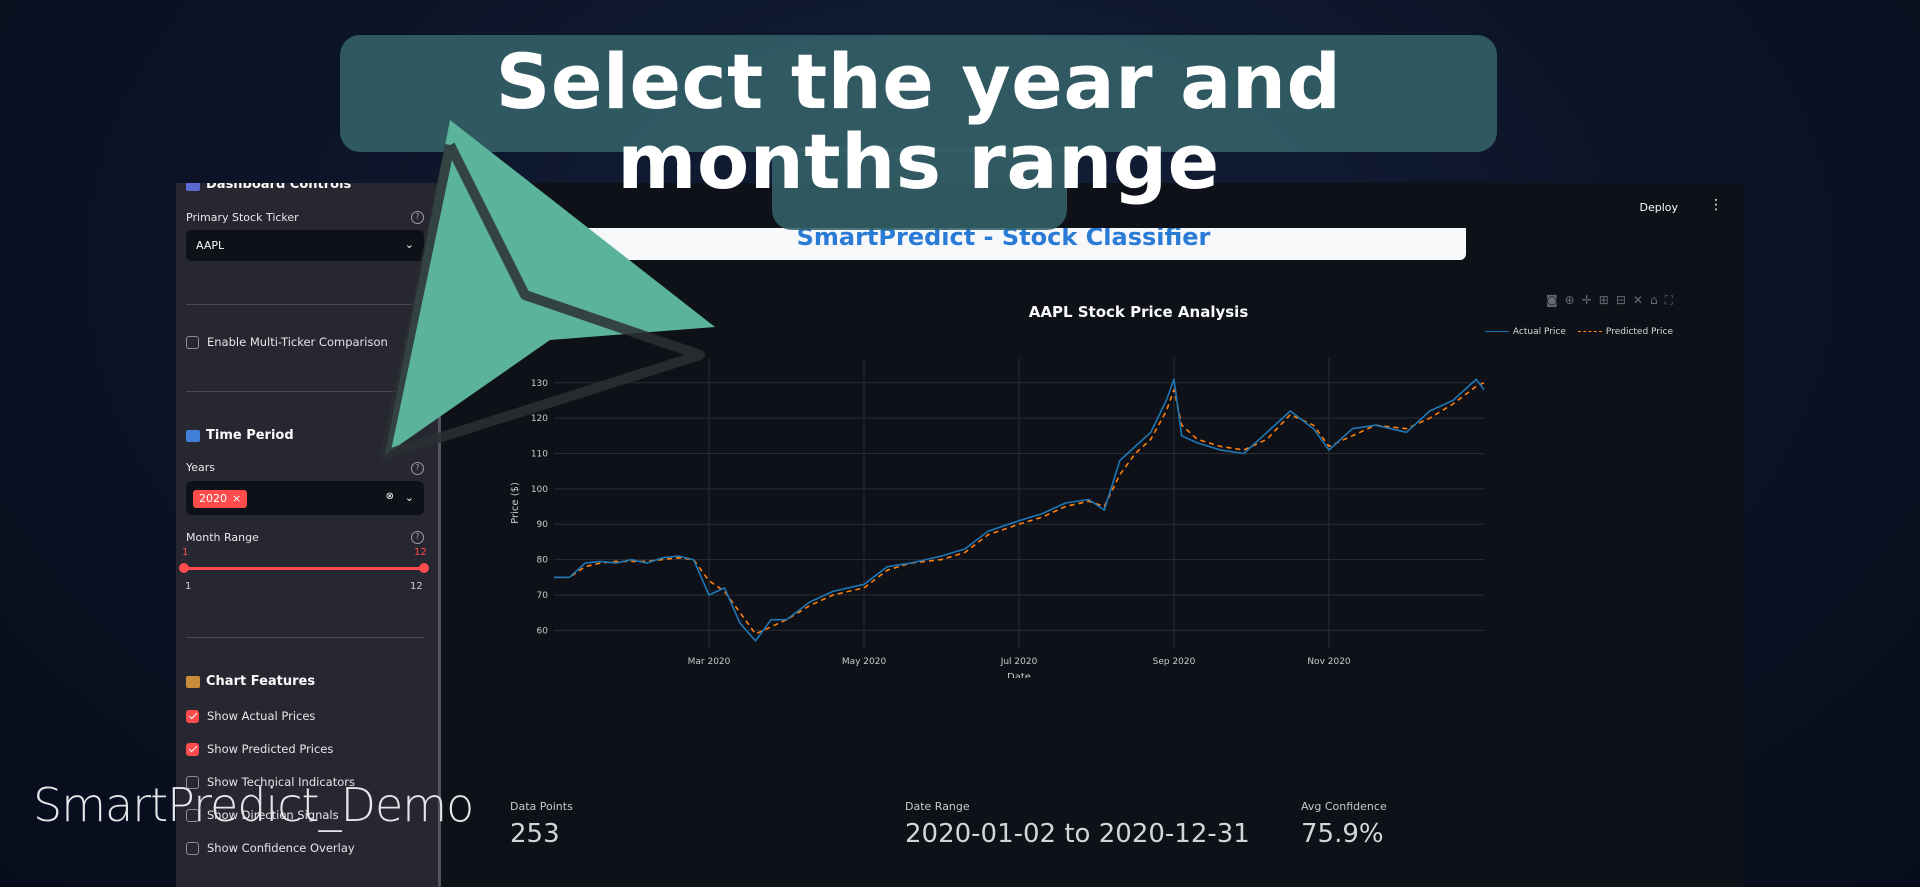 This screenshot has width=1920, height=887. I want to click on feature-label: Show Predicted Prices, so click(270, 749).